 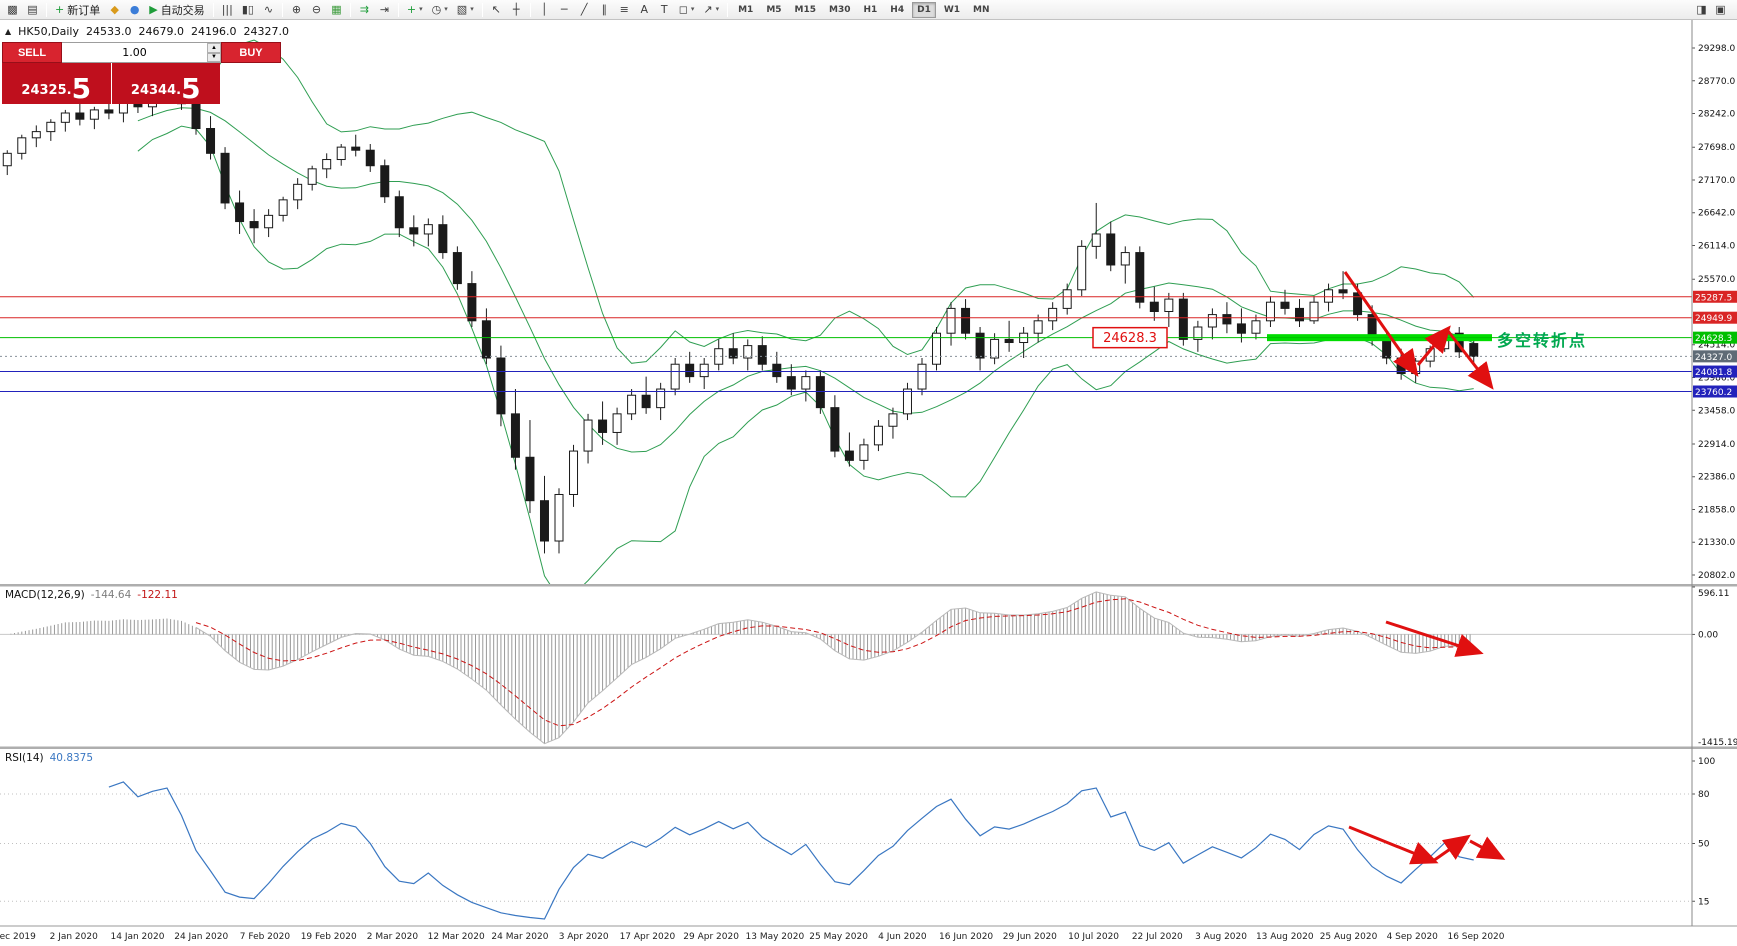 I want to click on shapes-icon: ◻ ▾, so click(x=687, y=9).